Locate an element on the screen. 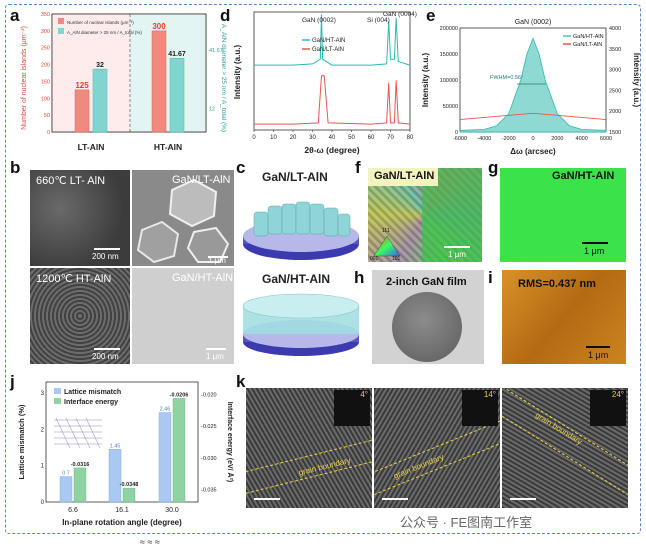 The image size is (646, 547). e-legend-ht: GaN/HT-AlN is located at coordinates (588, 37).